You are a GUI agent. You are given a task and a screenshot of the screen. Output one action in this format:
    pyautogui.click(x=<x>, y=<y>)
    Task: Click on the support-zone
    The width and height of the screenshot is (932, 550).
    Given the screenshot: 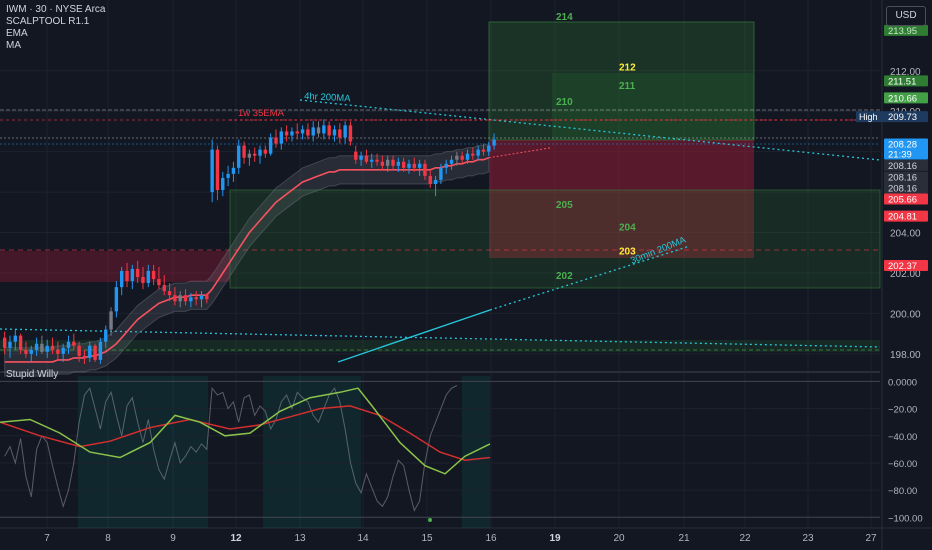 What is the action you would take?
    pyautogui.click(x=555, y=239)
    